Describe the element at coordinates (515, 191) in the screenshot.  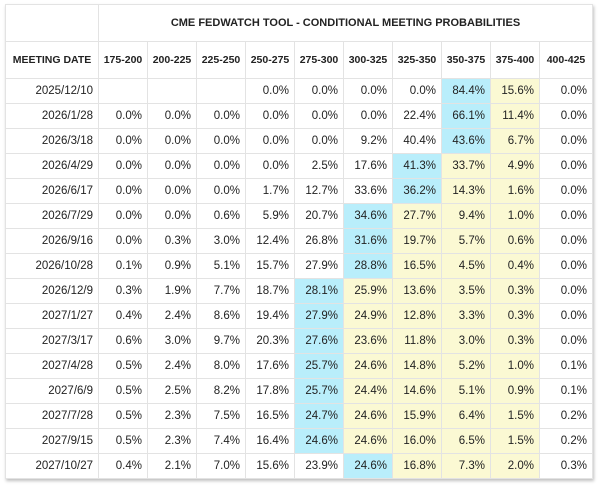
I see `probability-cell: 1.6%` at that location.